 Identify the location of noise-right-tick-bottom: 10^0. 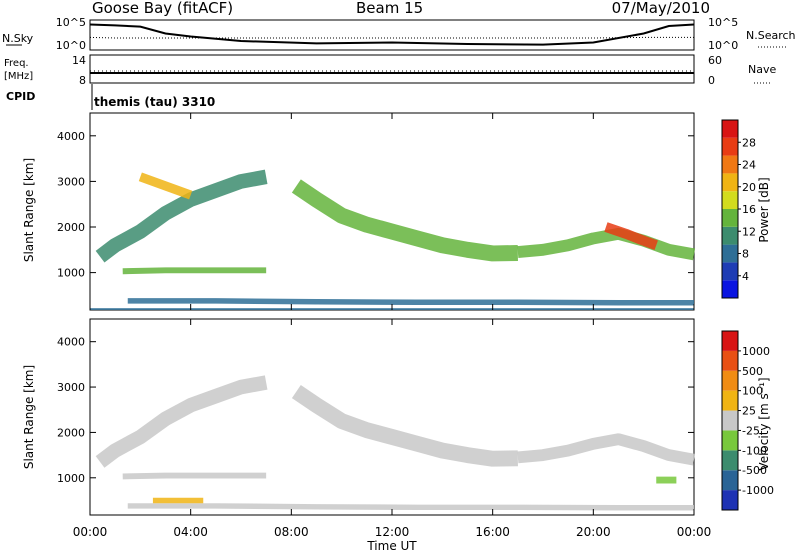
(723, 45).